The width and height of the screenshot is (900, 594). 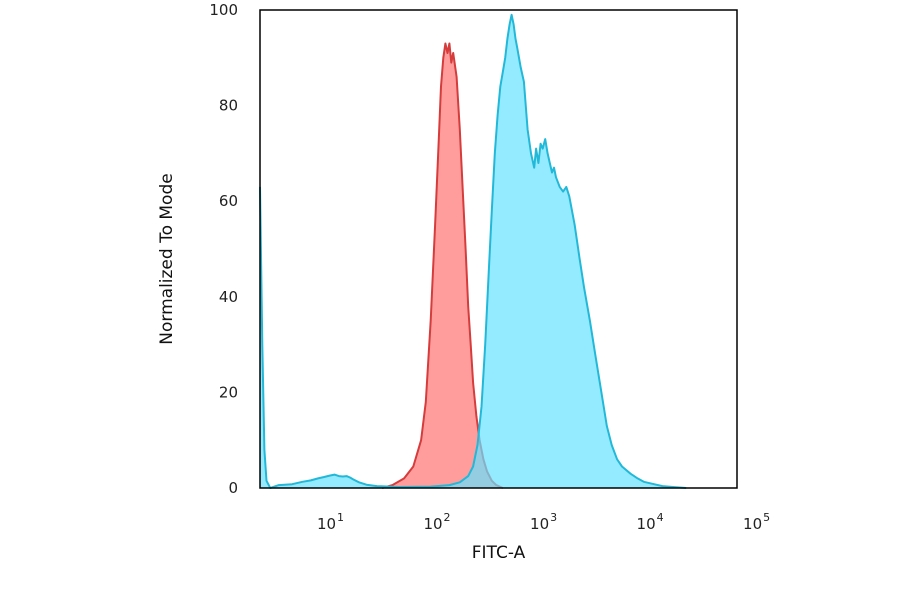 I want to click on x-tick-label: 10³, so click(x=543, y=522).